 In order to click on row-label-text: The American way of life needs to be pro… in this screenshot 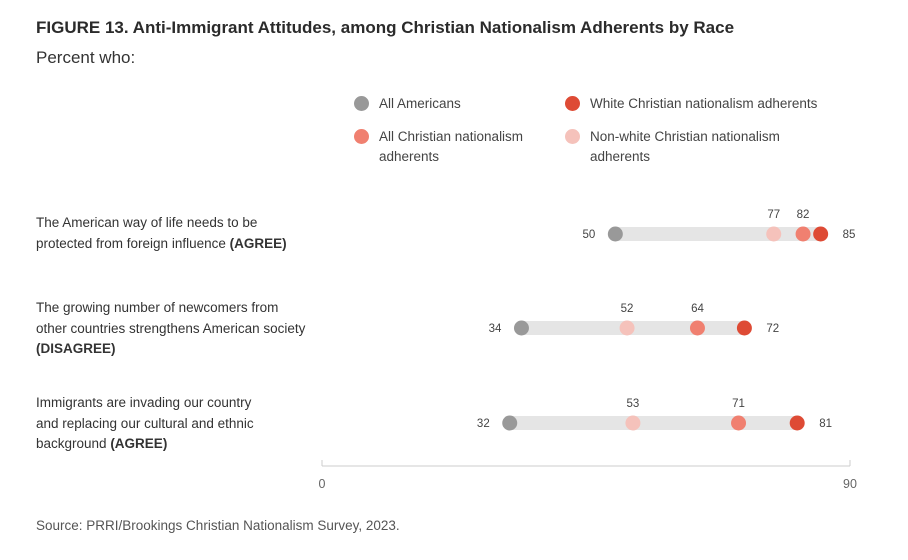, I will do `click(147, 233)`.